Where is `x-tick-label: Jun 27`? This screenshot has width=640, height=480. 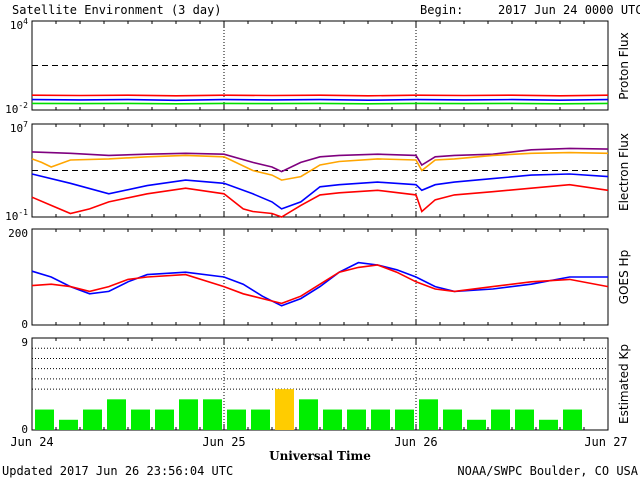
x-tick-label: Jun 27 is located at coordinates (605, 442).